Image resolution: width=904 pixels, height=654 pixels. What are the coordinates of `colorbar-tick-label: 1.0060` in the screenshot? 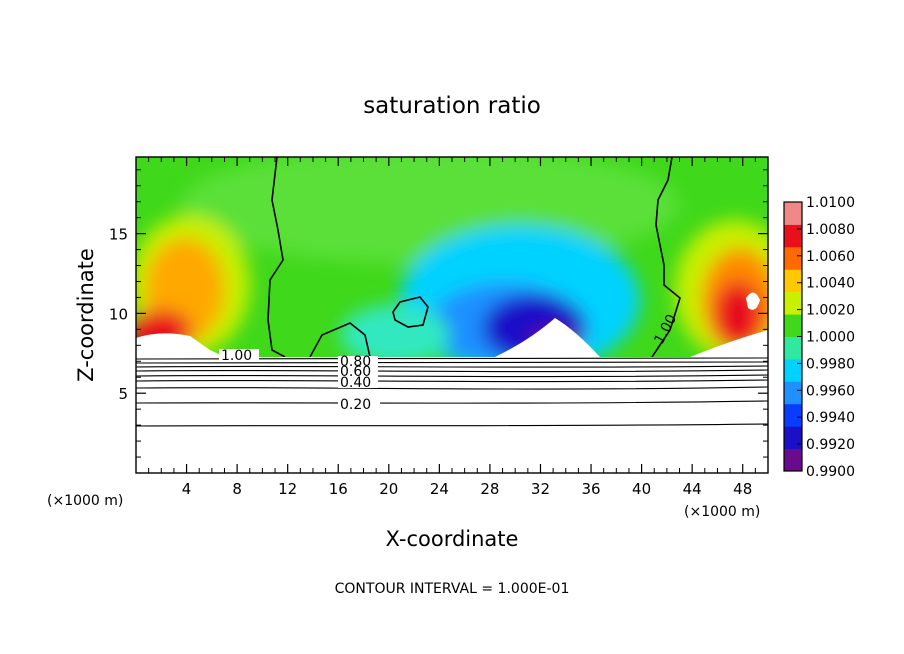 It's located at (830, 257).